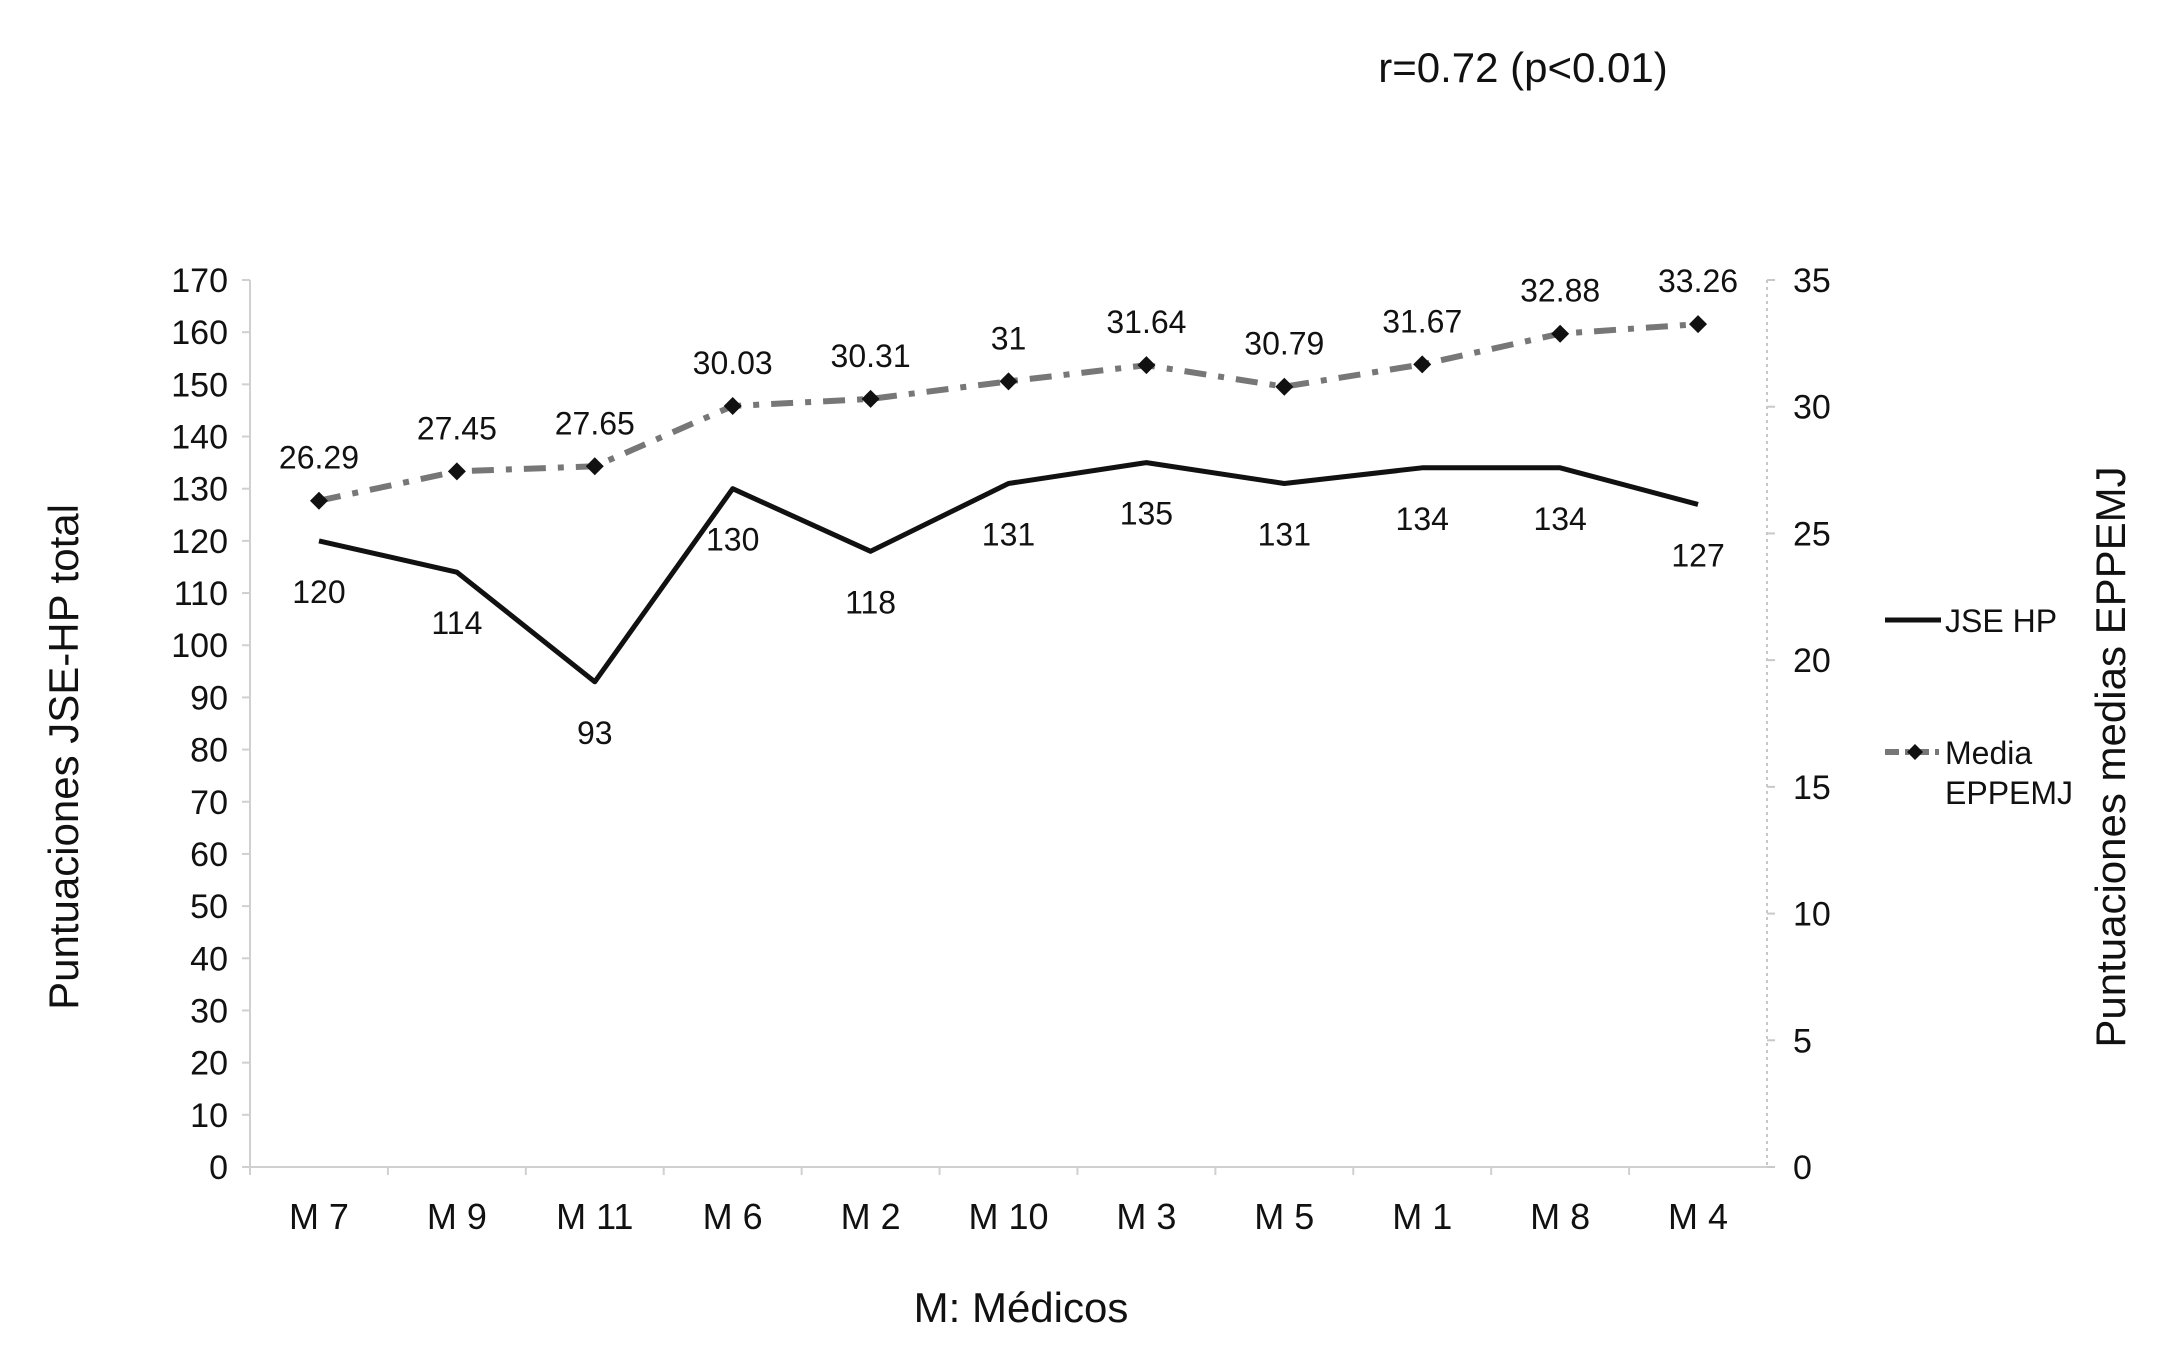  Describe the element at coordinates (199, 385) in the screenshot. I see `y-left-tick-label: 150` at that location.